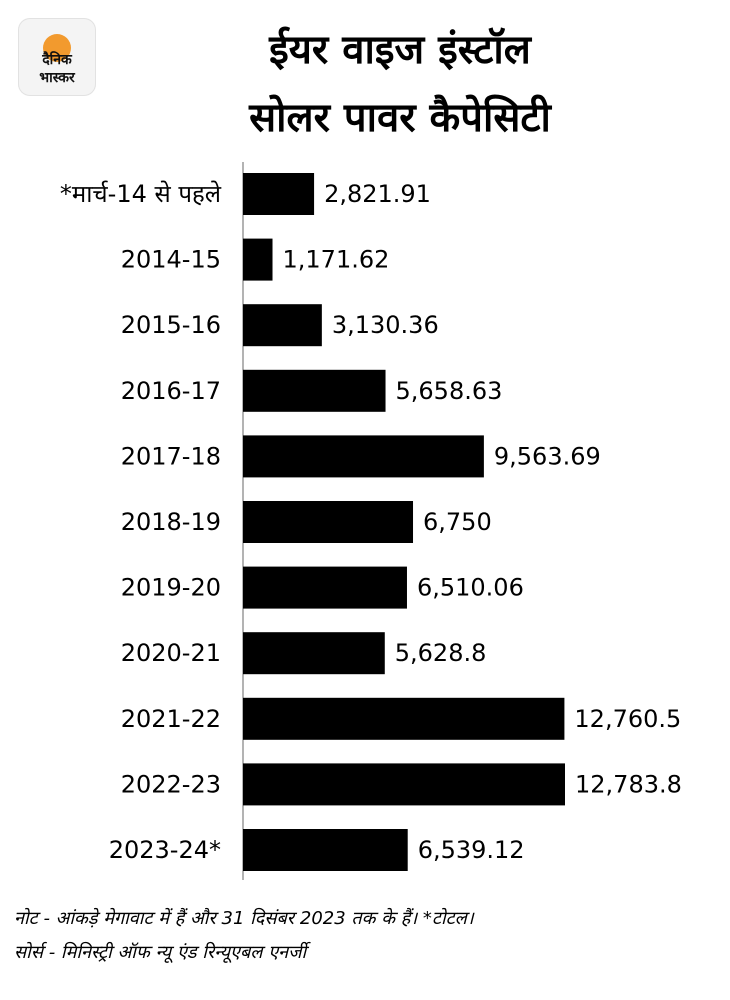 The width and height of the screenshot is (730, 1000). I want to click on category-label: *मार्च-14 से पहले, so click(141, 194).